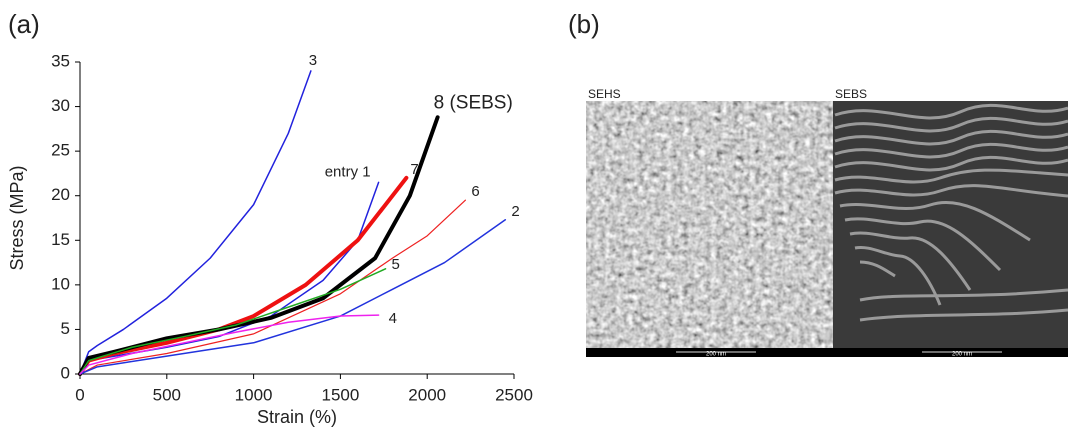 The width and height of the screenshot is (1068, 433). What do you see at coordinates (60, 60) in the screenshot?
I see `y-tick-label: 35` at bounding box center [60, 60].